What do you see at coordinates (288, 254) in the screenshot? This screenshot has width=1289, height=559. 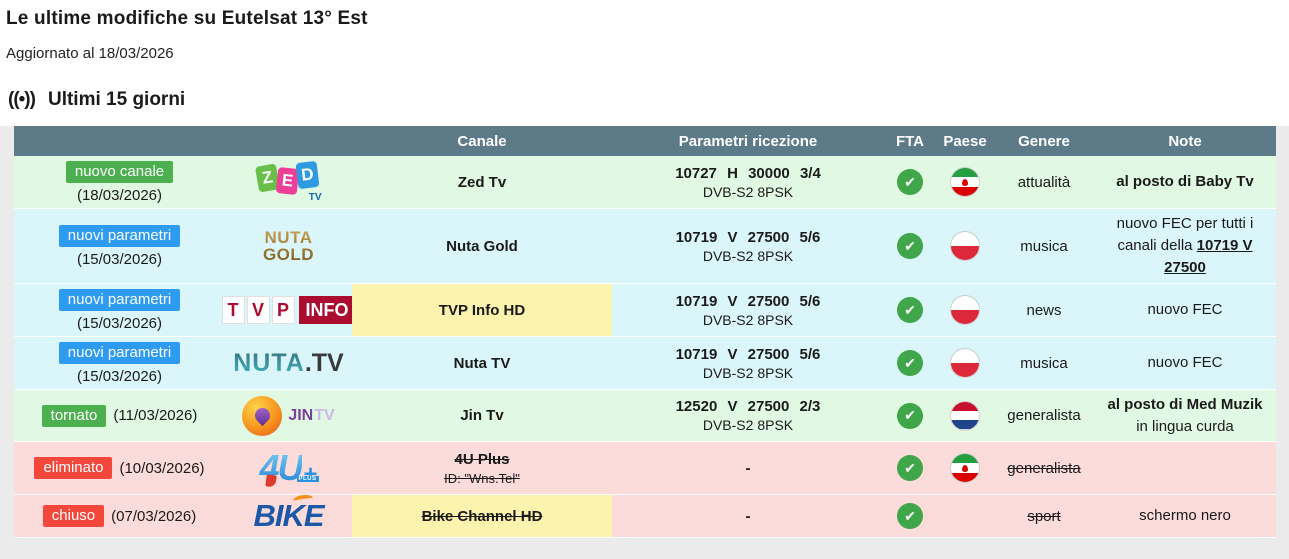 I see `nutagold-line2: GOLD` at bounding box center [288, 254].